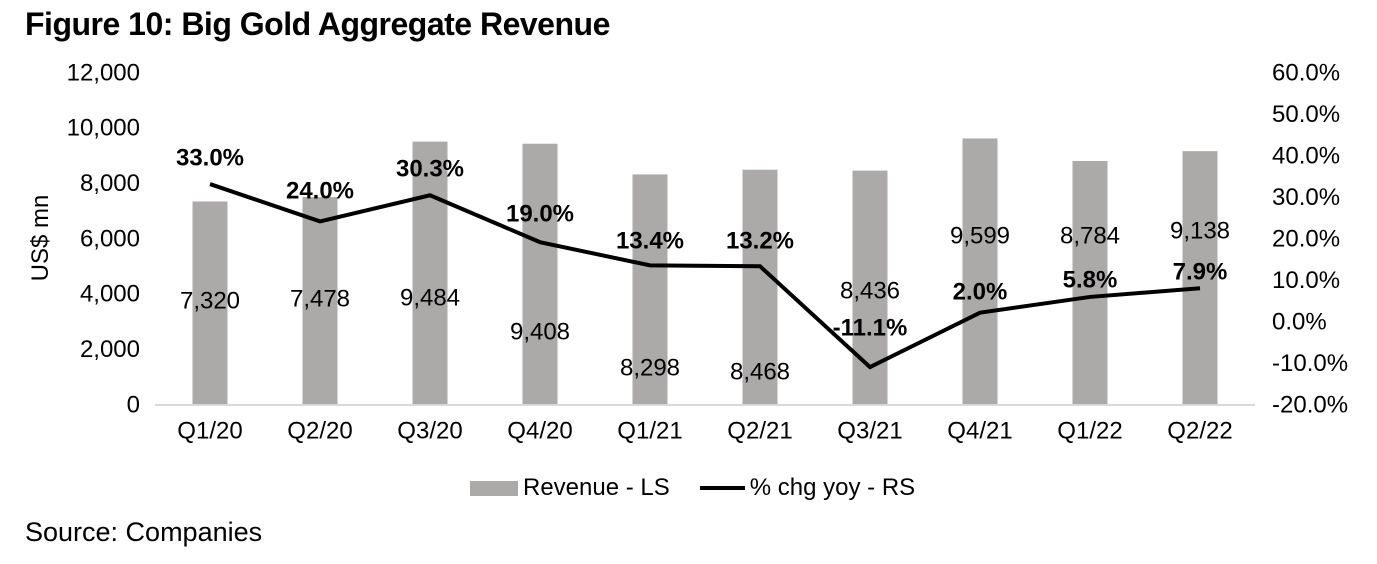 This screenshot has height=564, width=1377. Describe the element at coordinates (980, 291) in the screenshot. I see `pct-value-label: 2.0%` at that location.